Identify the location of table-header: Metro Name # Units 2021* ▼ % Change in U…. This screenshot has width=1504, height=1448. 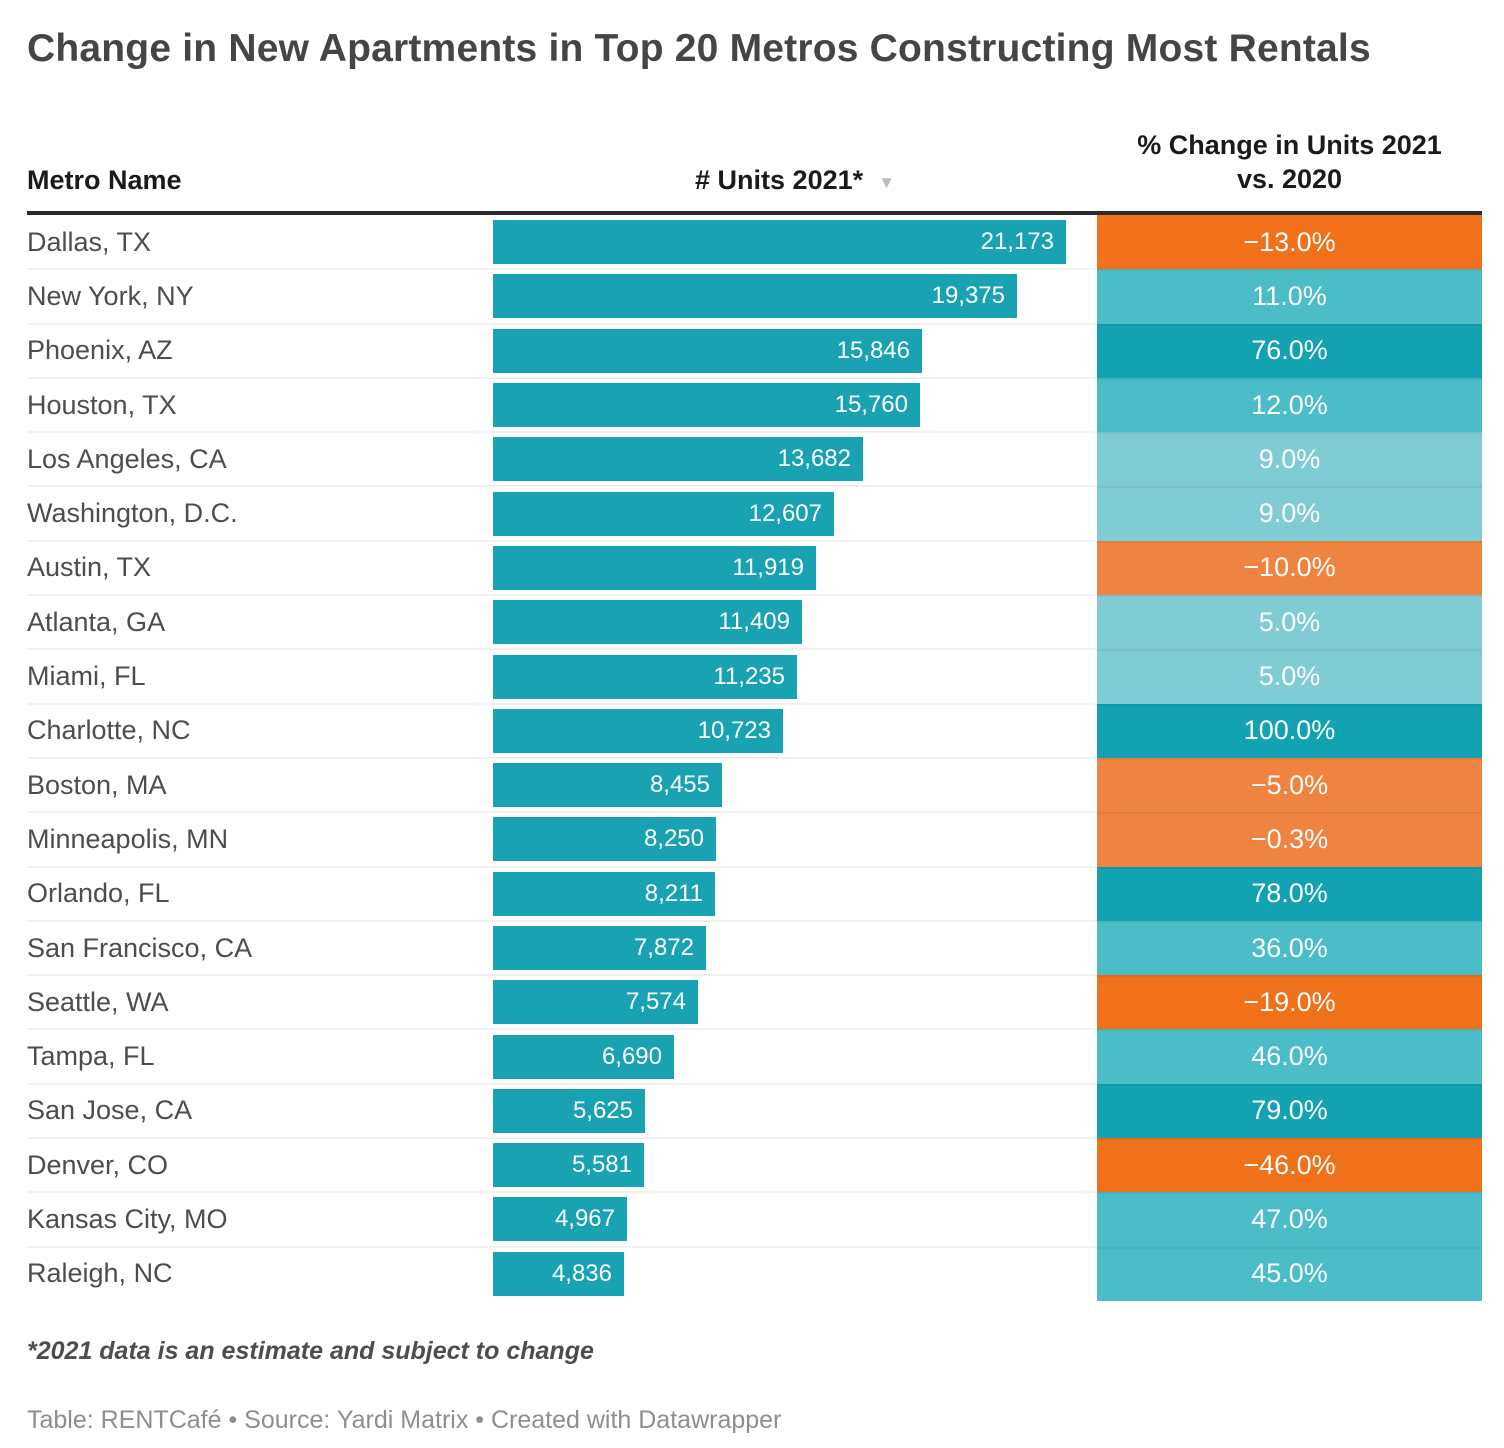
(754, 169).